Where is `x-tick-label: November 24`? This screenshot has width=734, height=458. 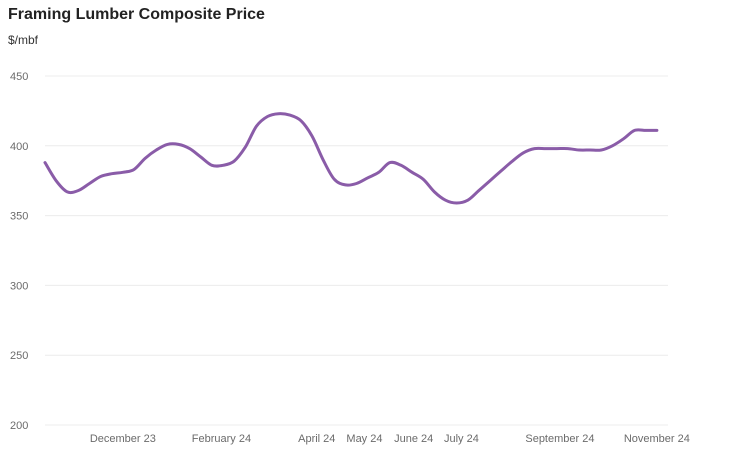
x-tick-label: November 24 is located at coordinates (657, 439).